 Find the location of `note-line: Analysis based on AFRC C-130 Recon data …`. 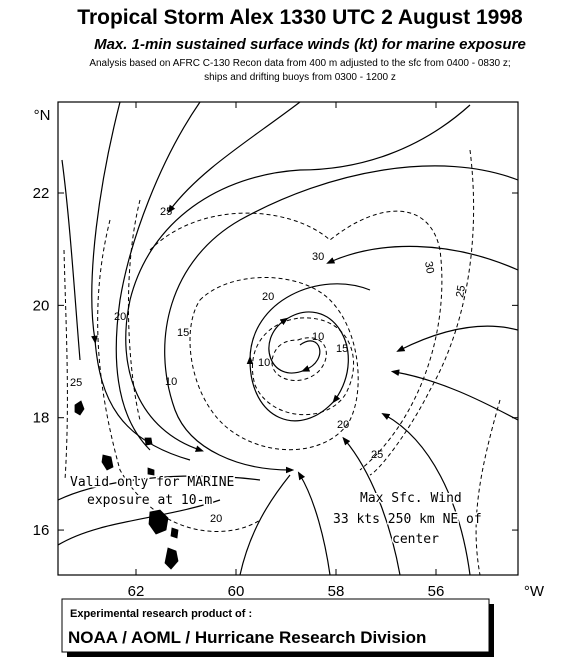

note-line: Analysis based on AFRC C-130 Recon data … is located at coordinates (299, 63).